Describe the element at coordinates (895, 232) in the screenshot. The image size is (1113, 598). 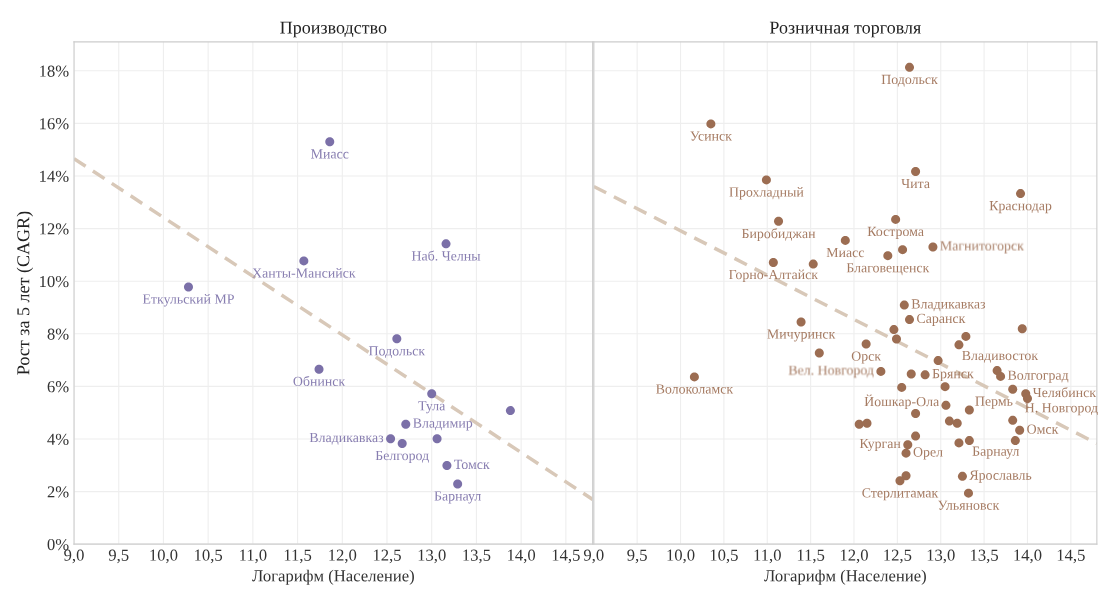
I see `annotation: Кострома` at that location.